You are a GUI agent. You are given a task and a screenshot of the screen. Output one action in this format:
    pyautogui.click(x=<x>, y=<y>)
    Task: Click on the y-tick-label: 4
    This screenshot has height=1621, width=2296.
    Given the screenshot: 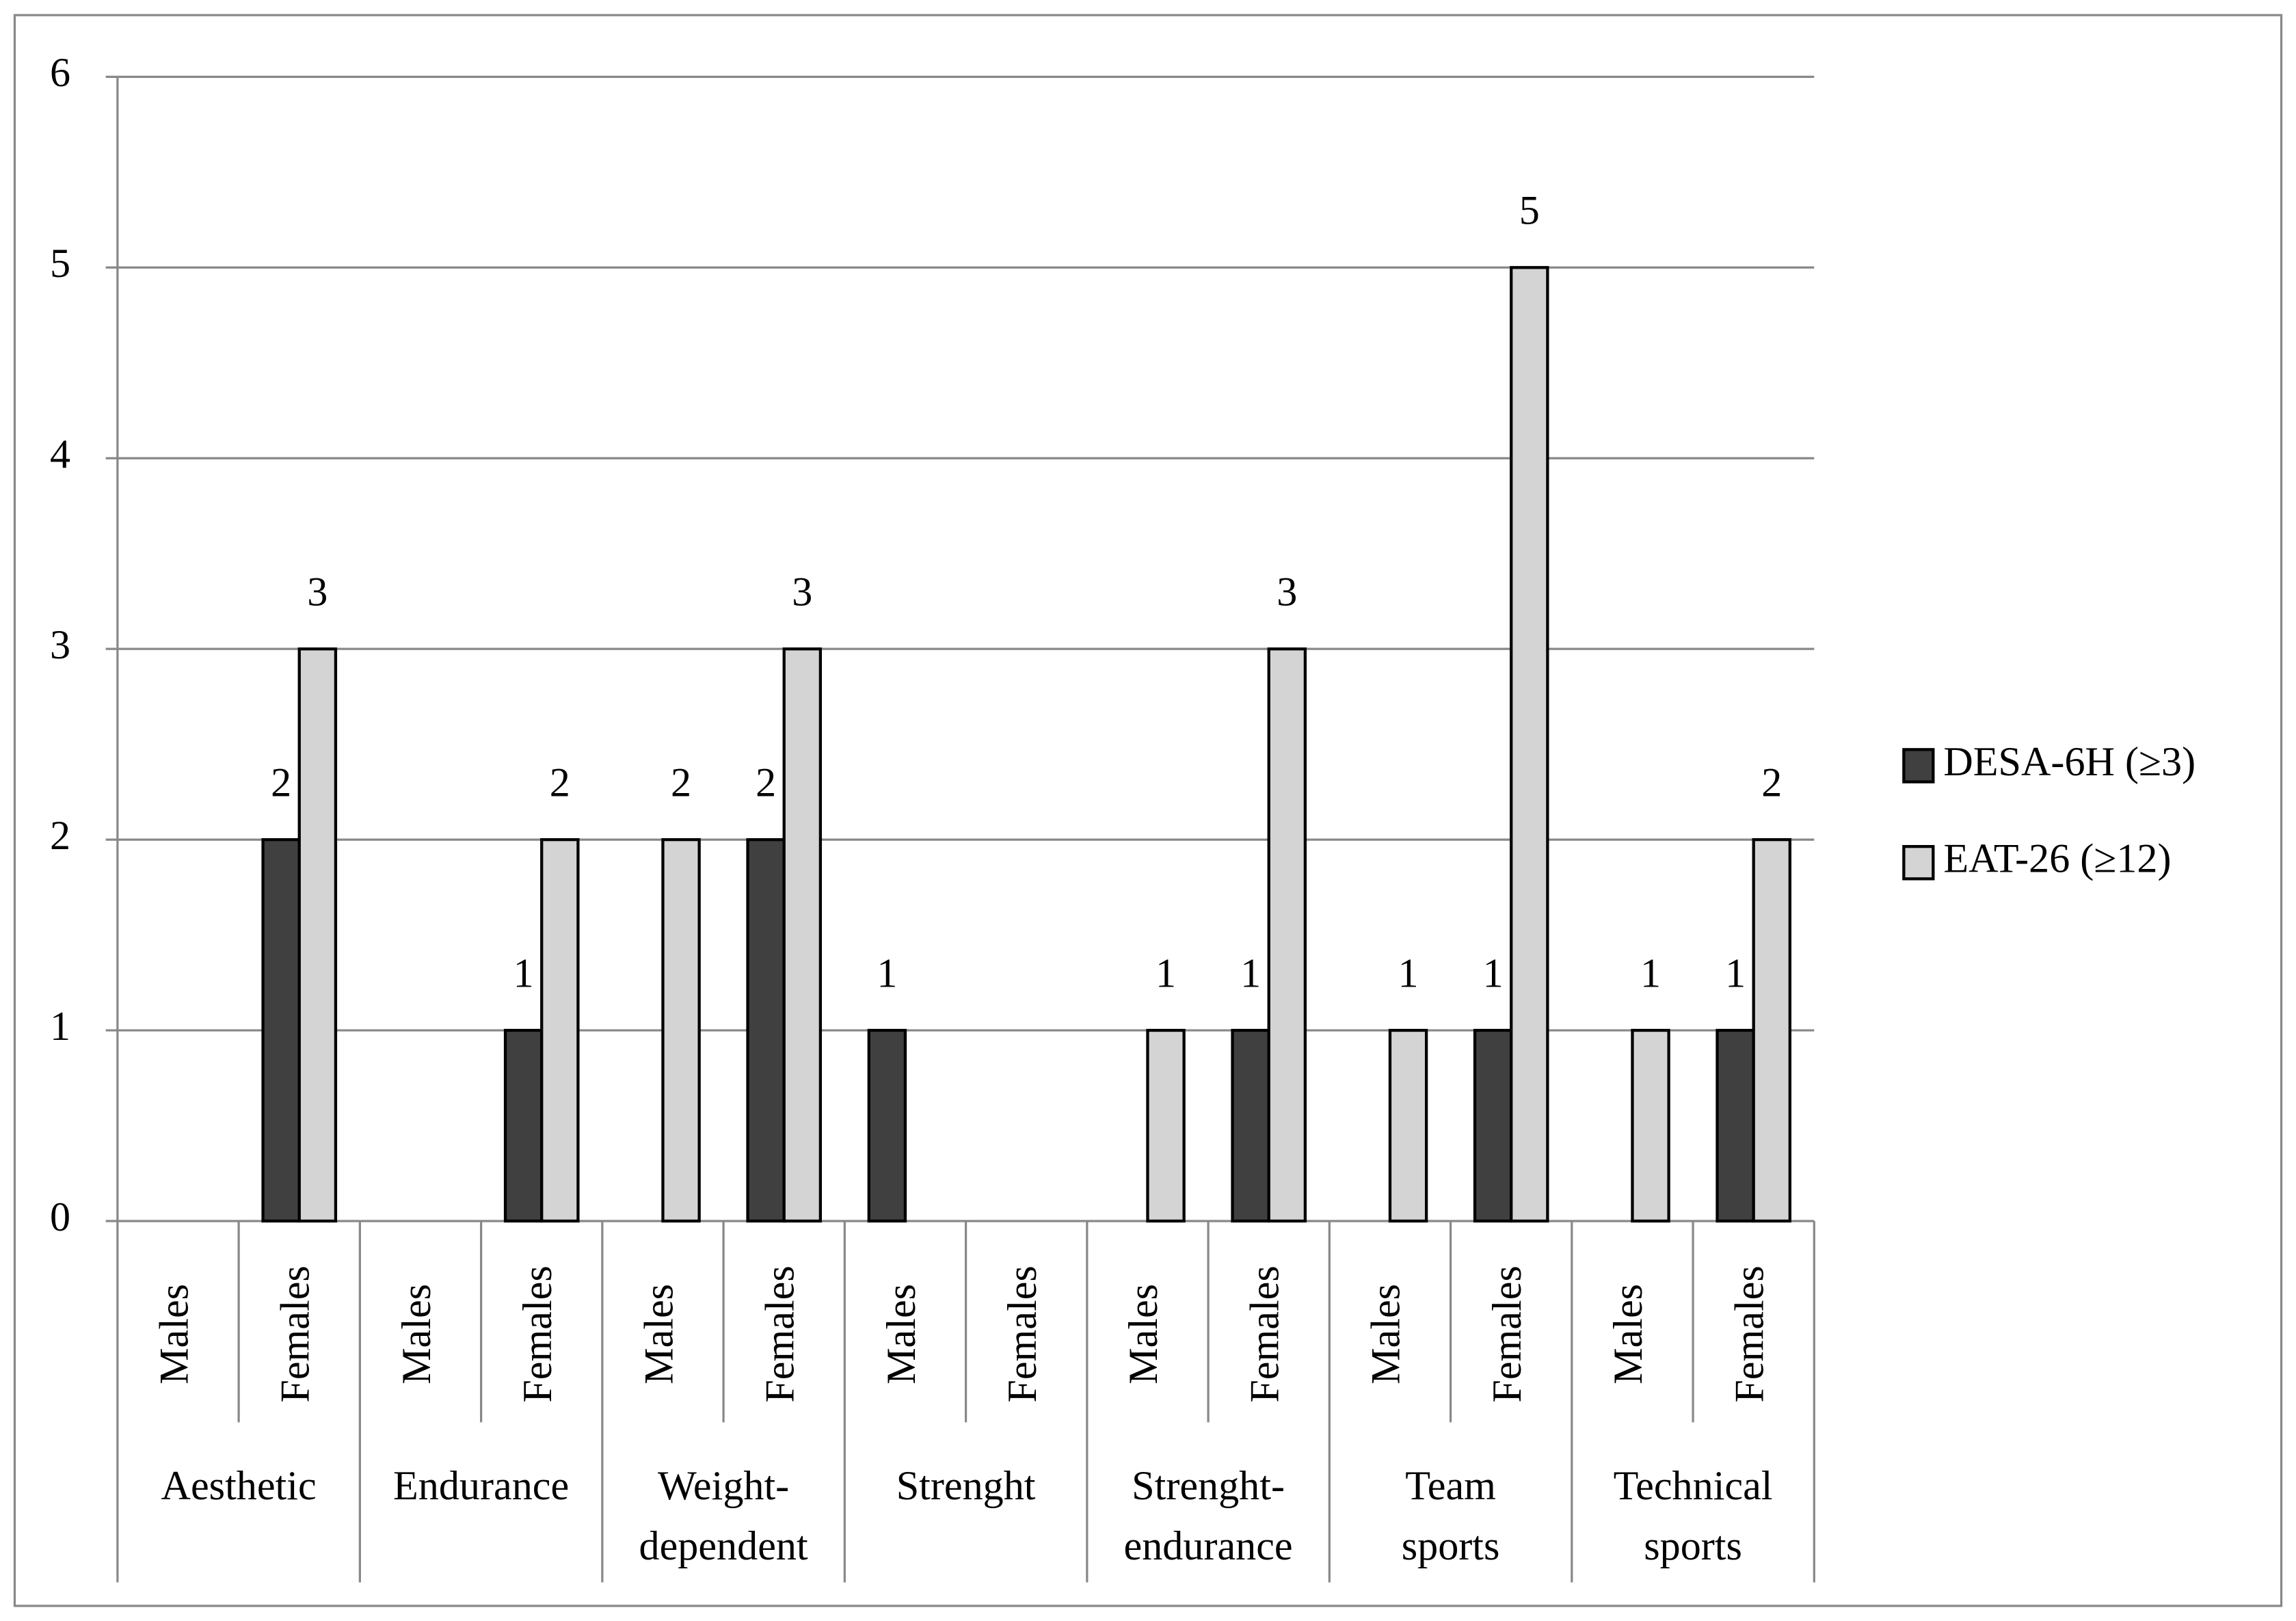 What is the action you would take?
    pyautogui.click(x=60, y=454)
    